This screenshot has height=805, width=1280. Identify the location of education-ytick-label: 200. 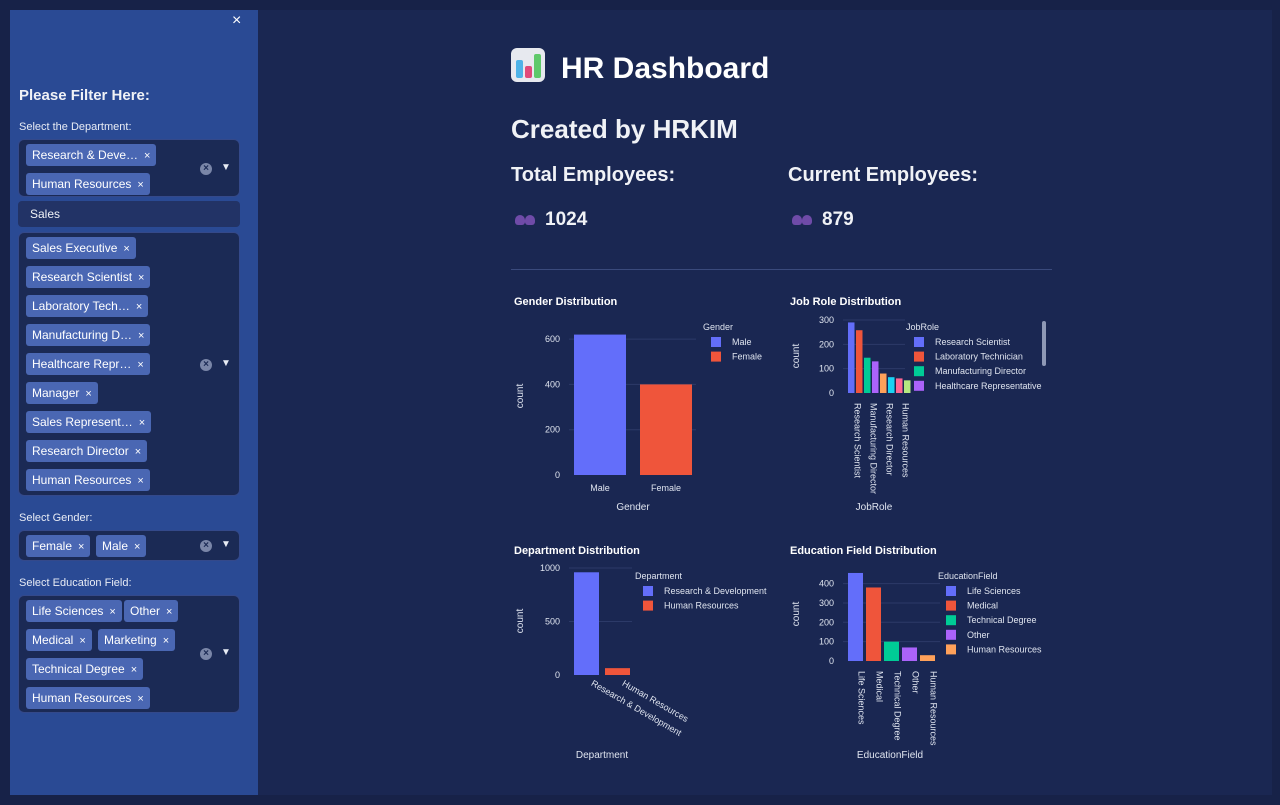
(826, 622).